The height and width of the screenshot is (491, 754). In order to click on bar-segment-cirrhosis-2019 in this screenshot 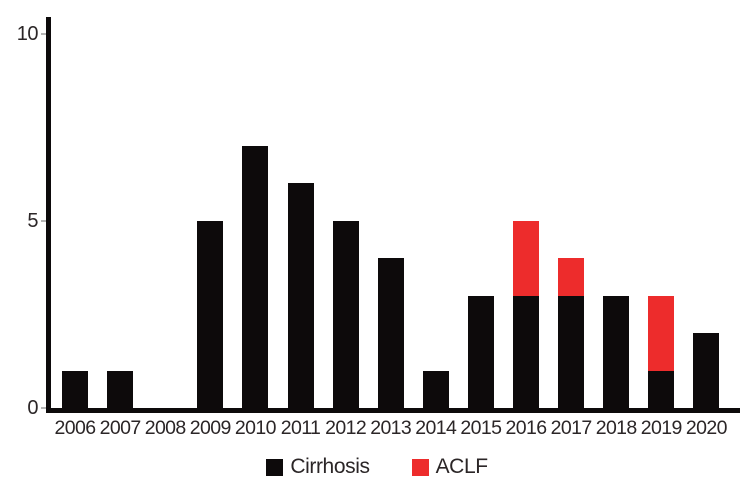, I will do `click(661, 389)`.